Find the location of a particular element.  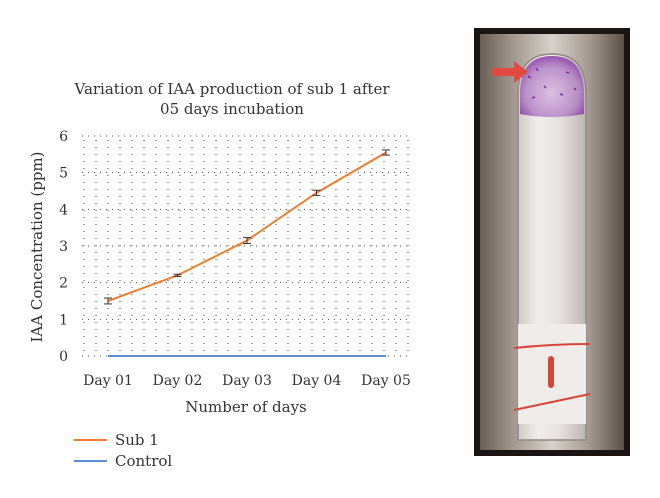

purple-stain is located at coordinates (552, 86).